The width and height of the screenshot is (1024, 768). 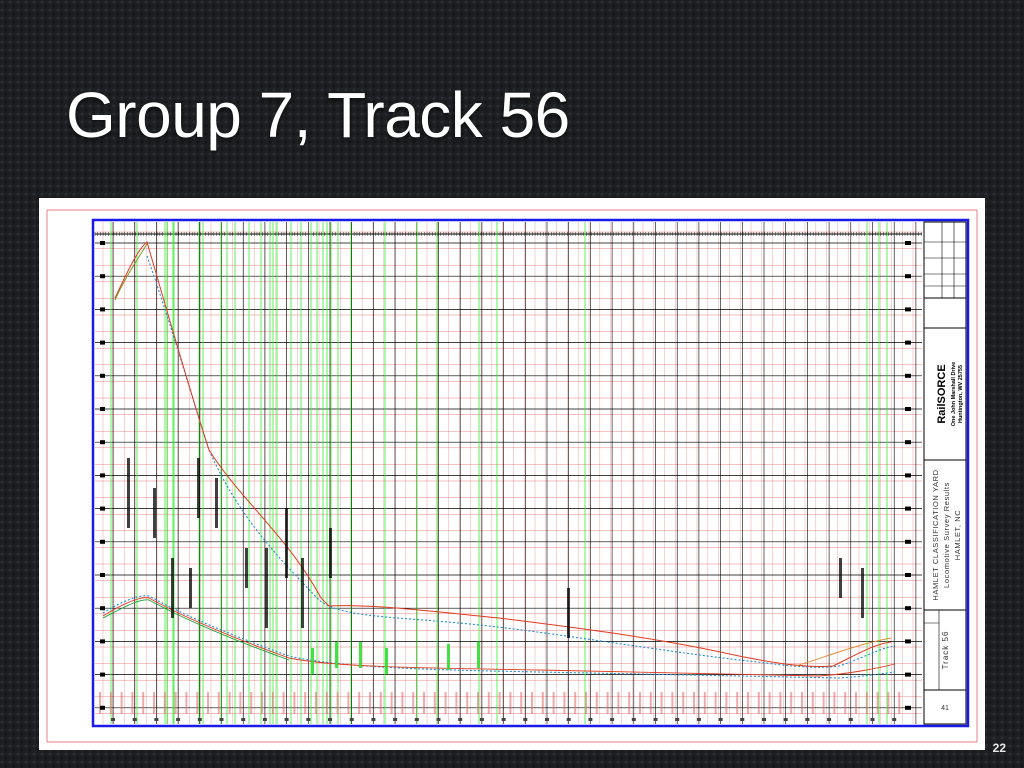 What do you see at coordinates (935, 534) in the screenshot?
I see `project-name: HAMLET CLASSIFICATION YARD` at bounding box center [935, 534].